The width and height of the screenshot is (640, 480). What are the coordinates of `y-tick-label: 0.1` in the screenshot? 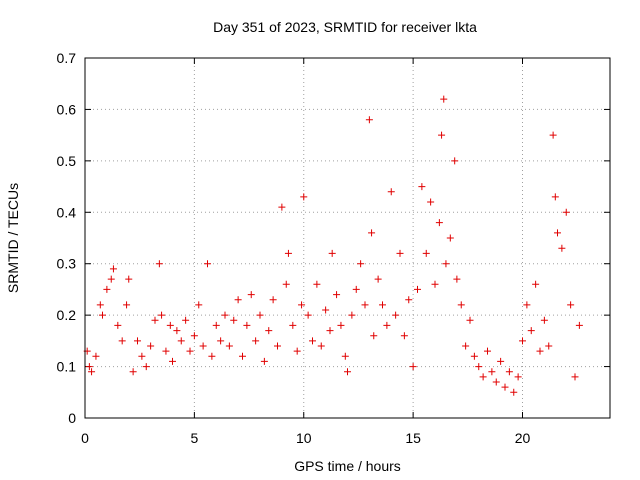 It's located at (67, 367).